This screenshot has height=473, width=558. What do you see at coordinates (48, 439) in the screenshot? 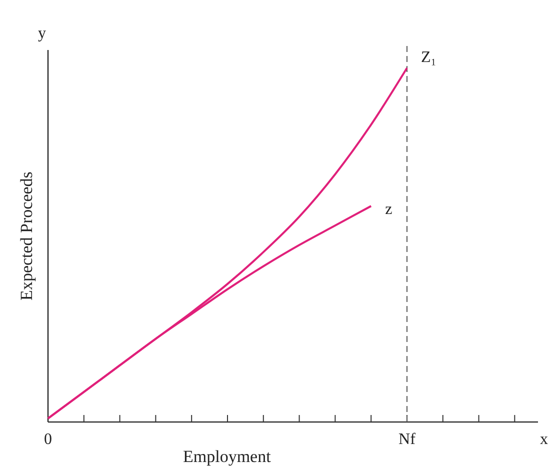
I see `x-tick-label: 0` at bounding box center [48, 439].